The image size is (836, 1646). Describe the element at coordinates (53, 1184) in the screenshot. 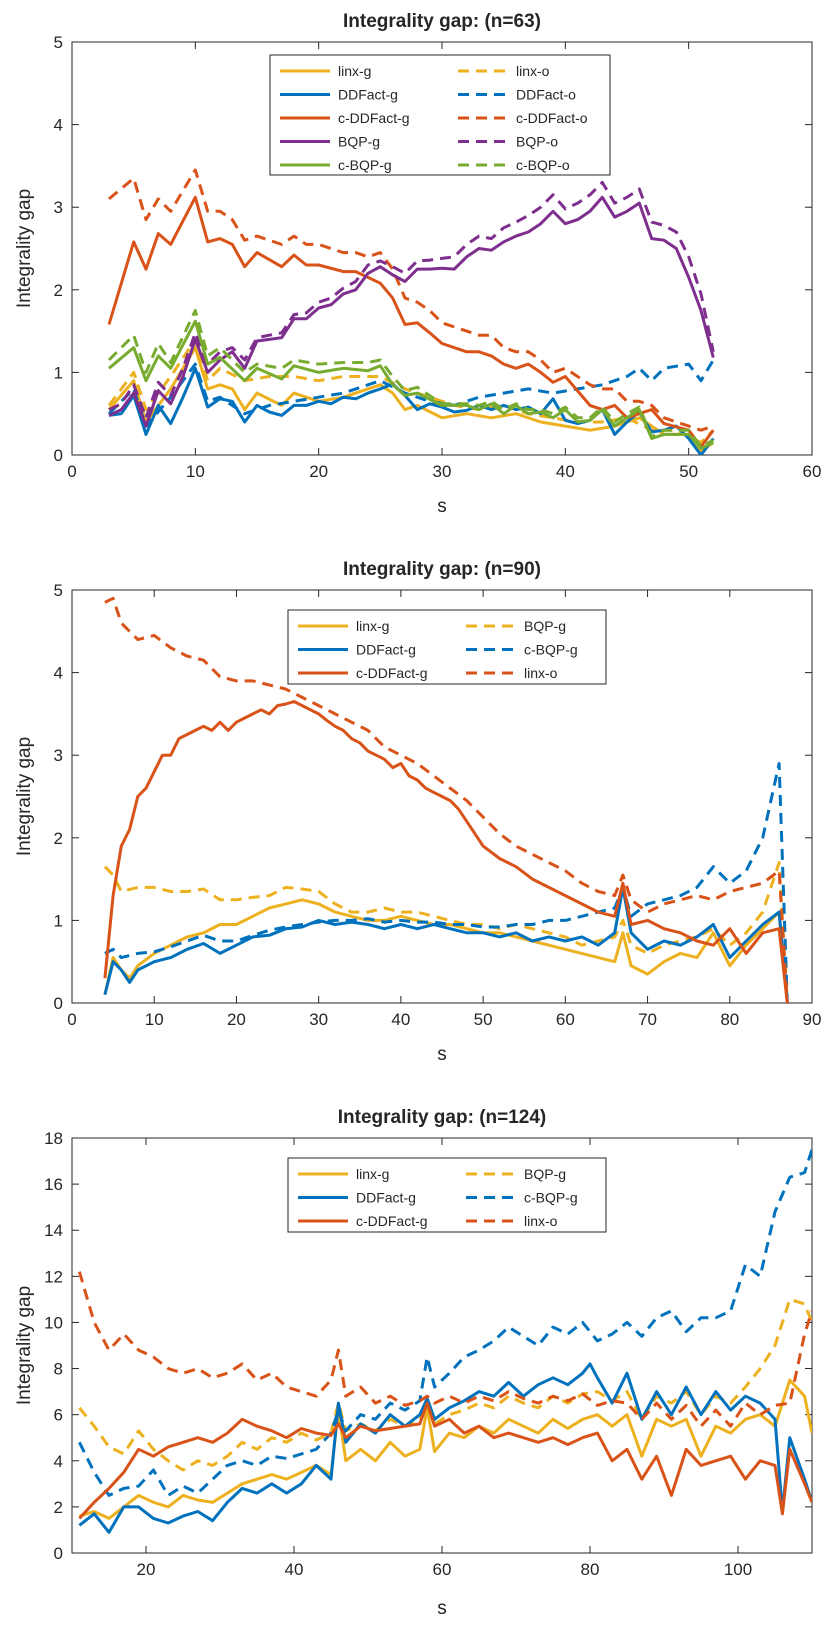

I see `y-tick-label: 16` at that location.